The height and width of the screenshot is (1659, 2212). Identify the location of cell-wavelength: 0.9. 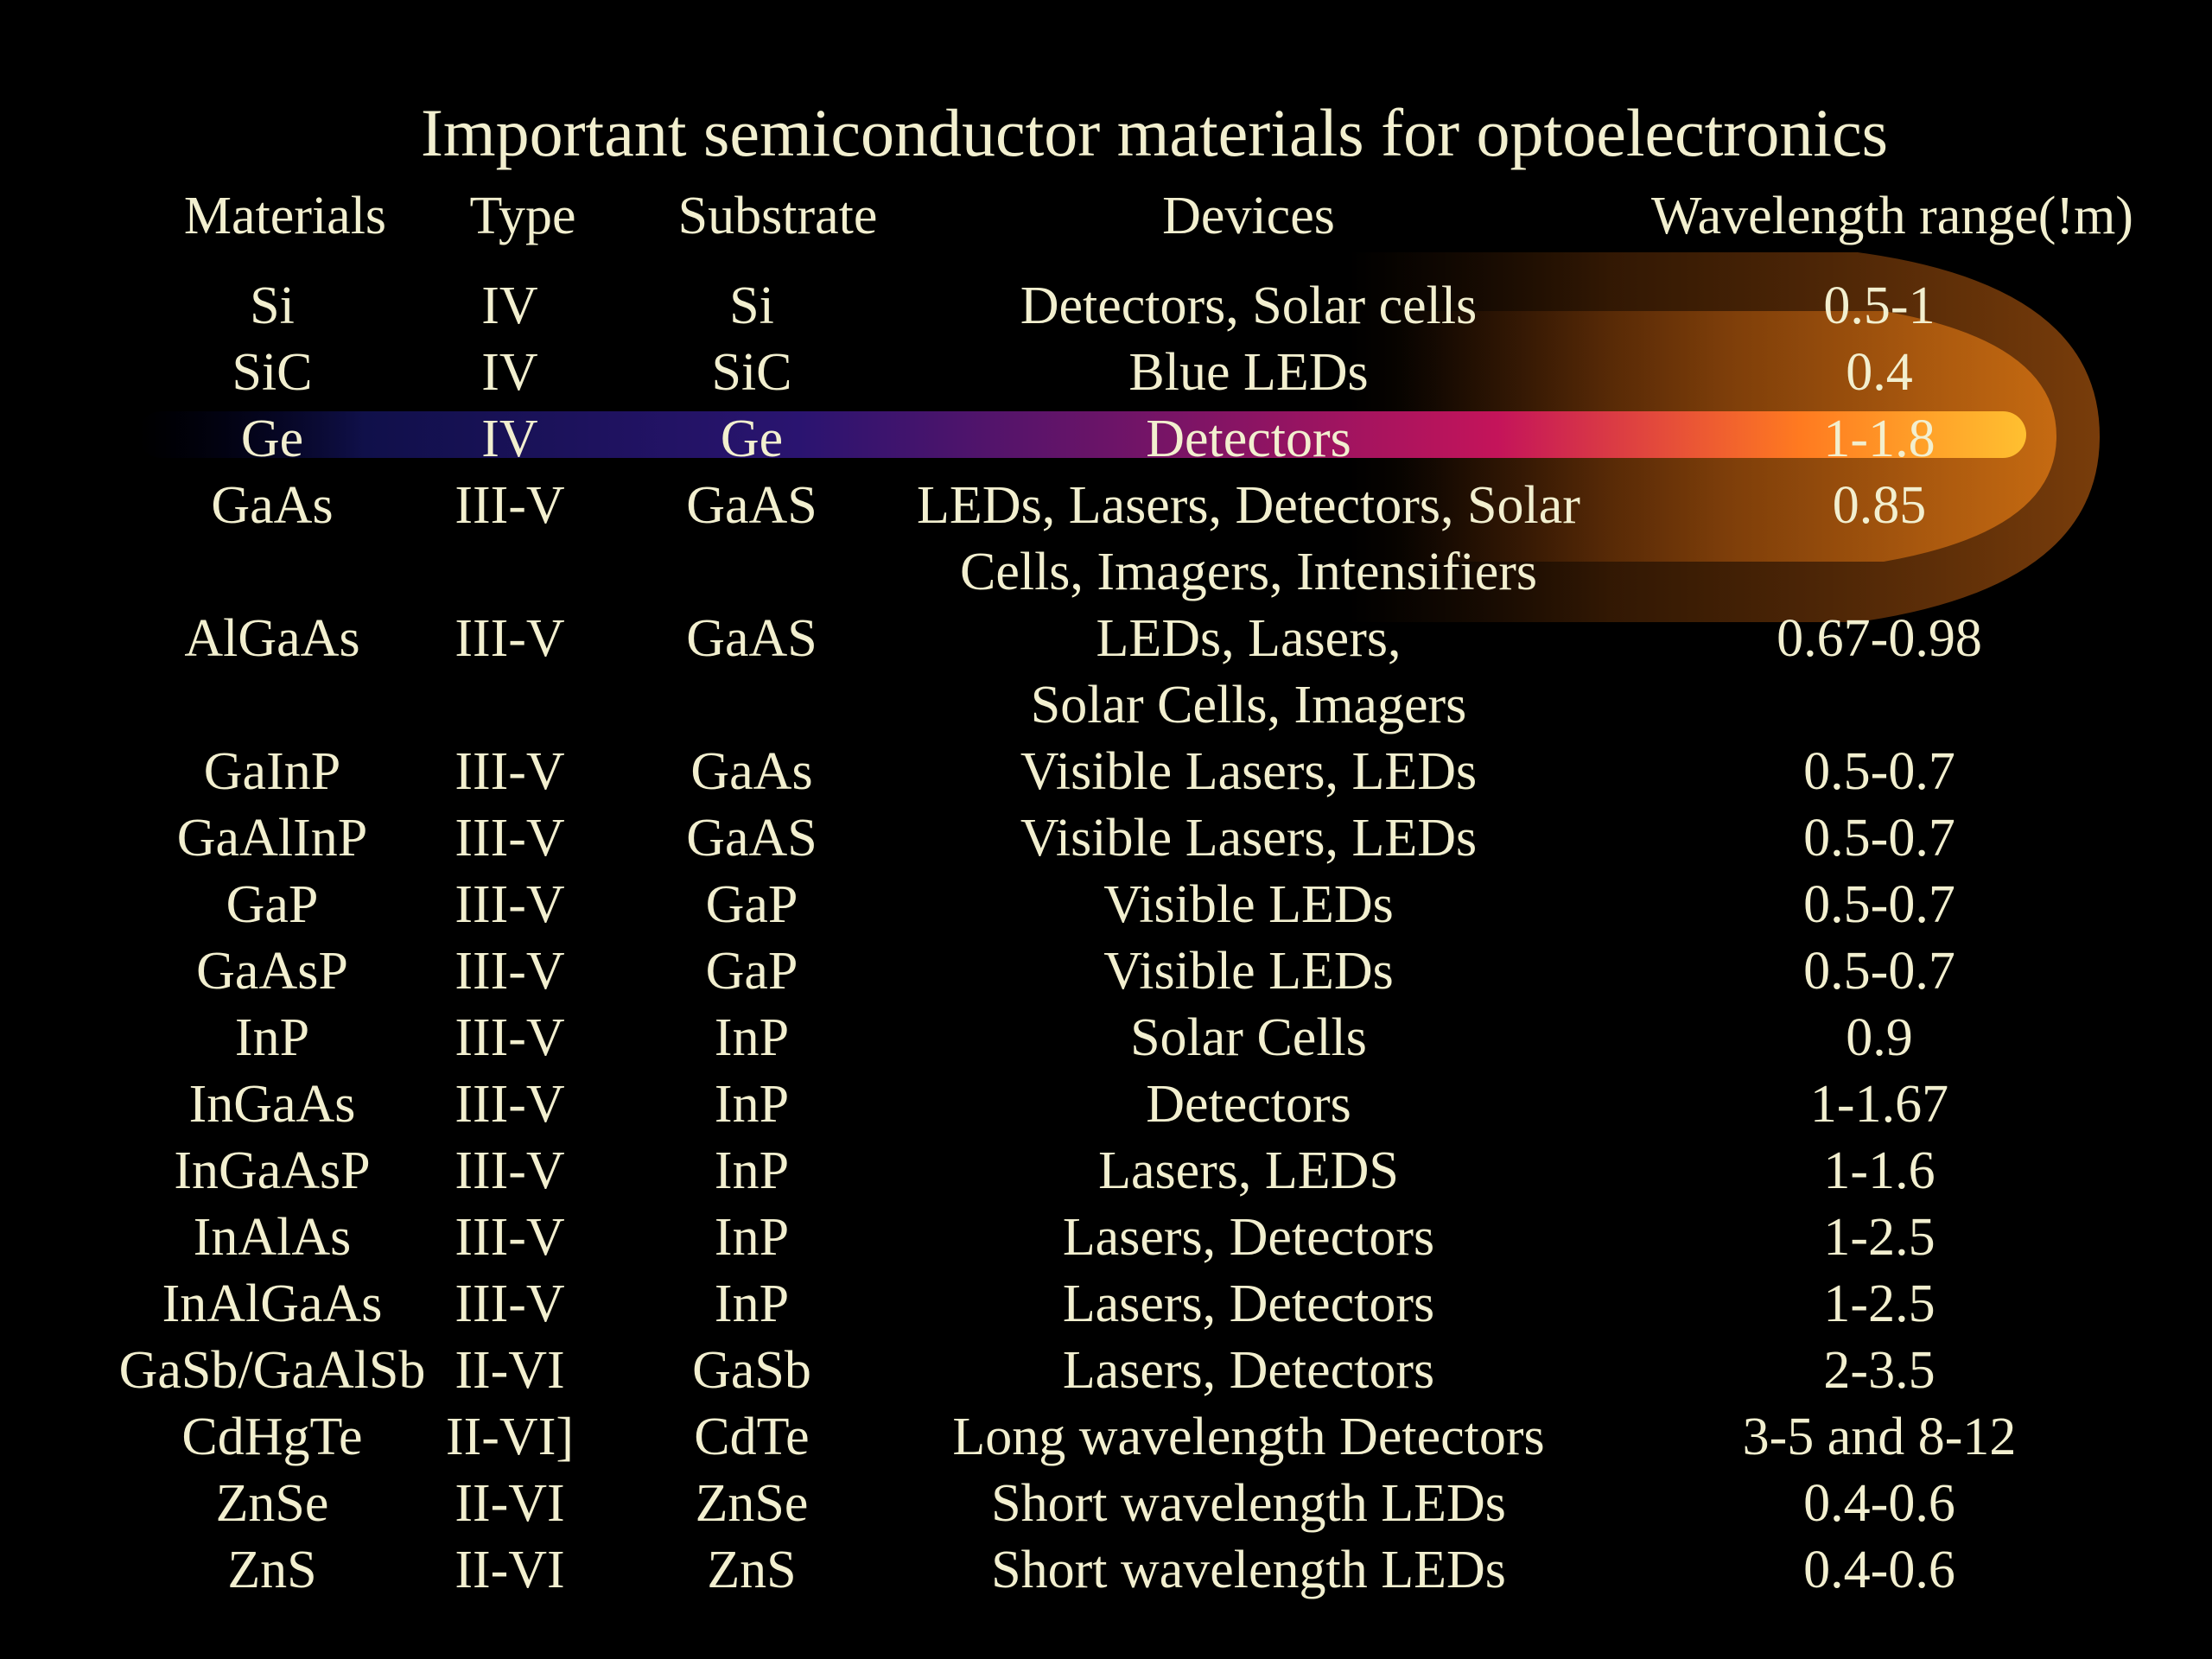
(1879, 1037).